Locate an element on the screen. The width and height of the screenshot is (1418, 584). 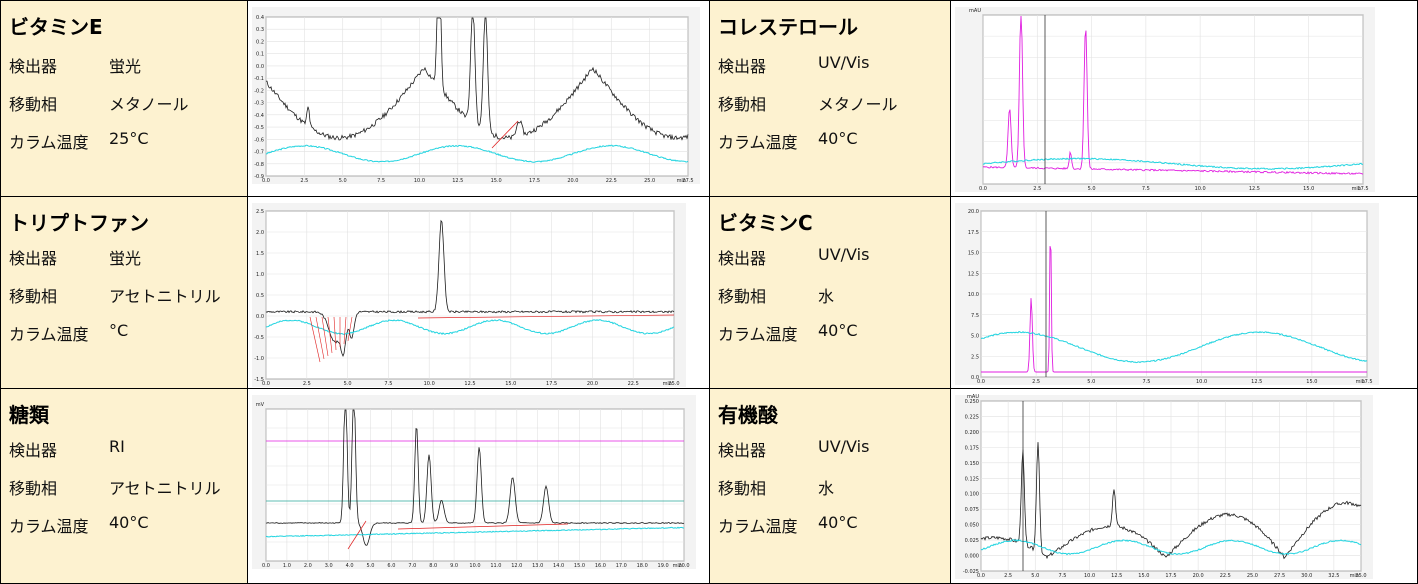
y-tick-label: -1.5 is located at coordinates (259, 380).